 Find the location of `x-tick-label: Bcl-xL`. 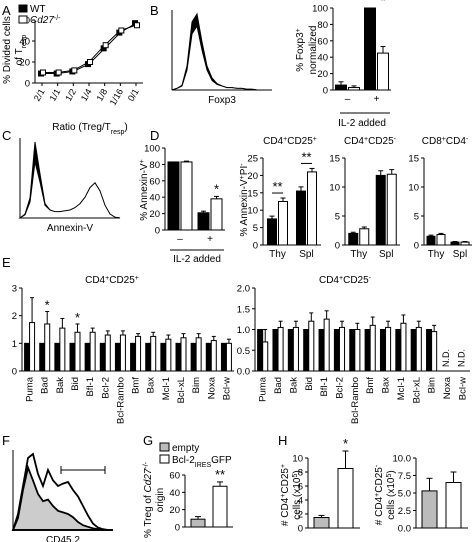

x-tick-label: Bcl-xL is located at coordinates (181, 390).